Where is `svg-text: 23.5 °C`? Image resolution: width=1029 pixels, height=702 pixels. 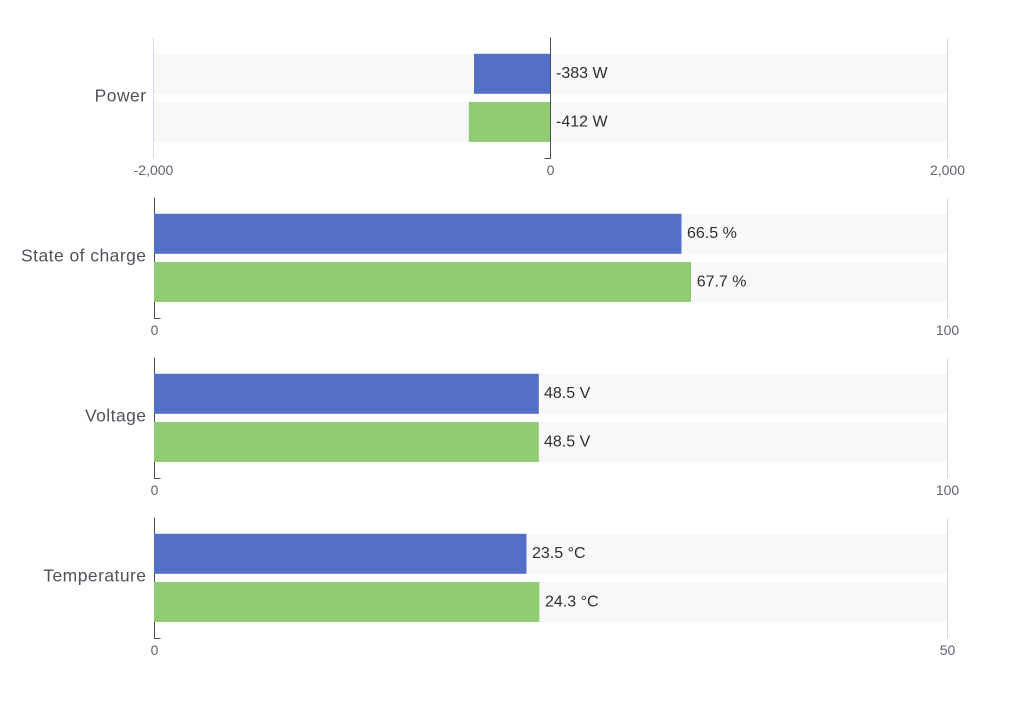 svg-text: 23.5 °C is located at coordinates (559, 553).